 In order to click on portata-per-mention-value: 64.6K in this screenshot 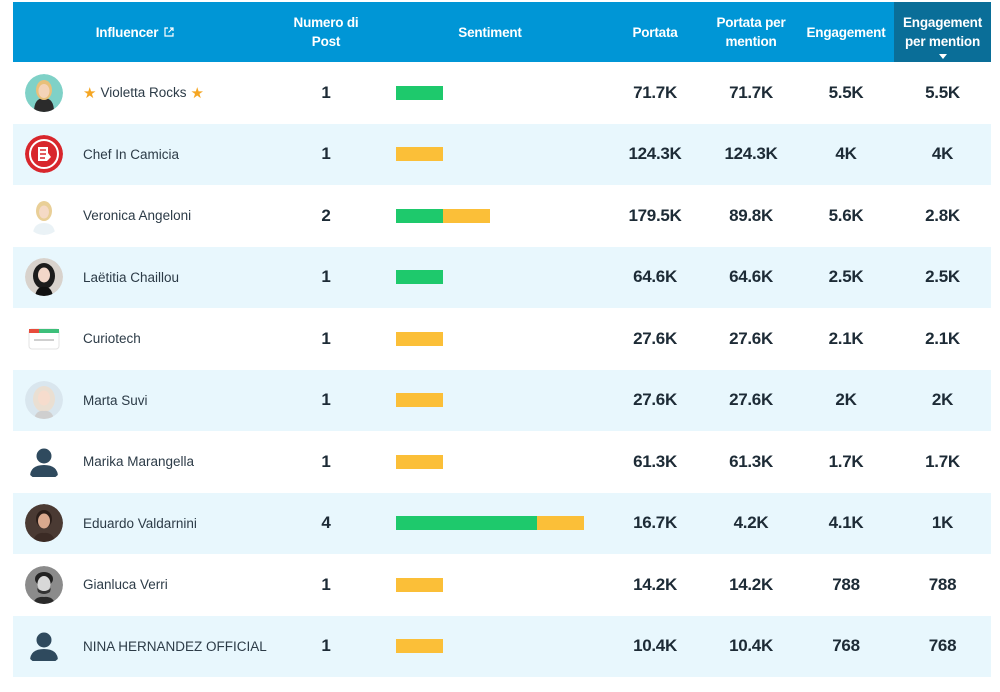, I will do `click(751, 277)`.